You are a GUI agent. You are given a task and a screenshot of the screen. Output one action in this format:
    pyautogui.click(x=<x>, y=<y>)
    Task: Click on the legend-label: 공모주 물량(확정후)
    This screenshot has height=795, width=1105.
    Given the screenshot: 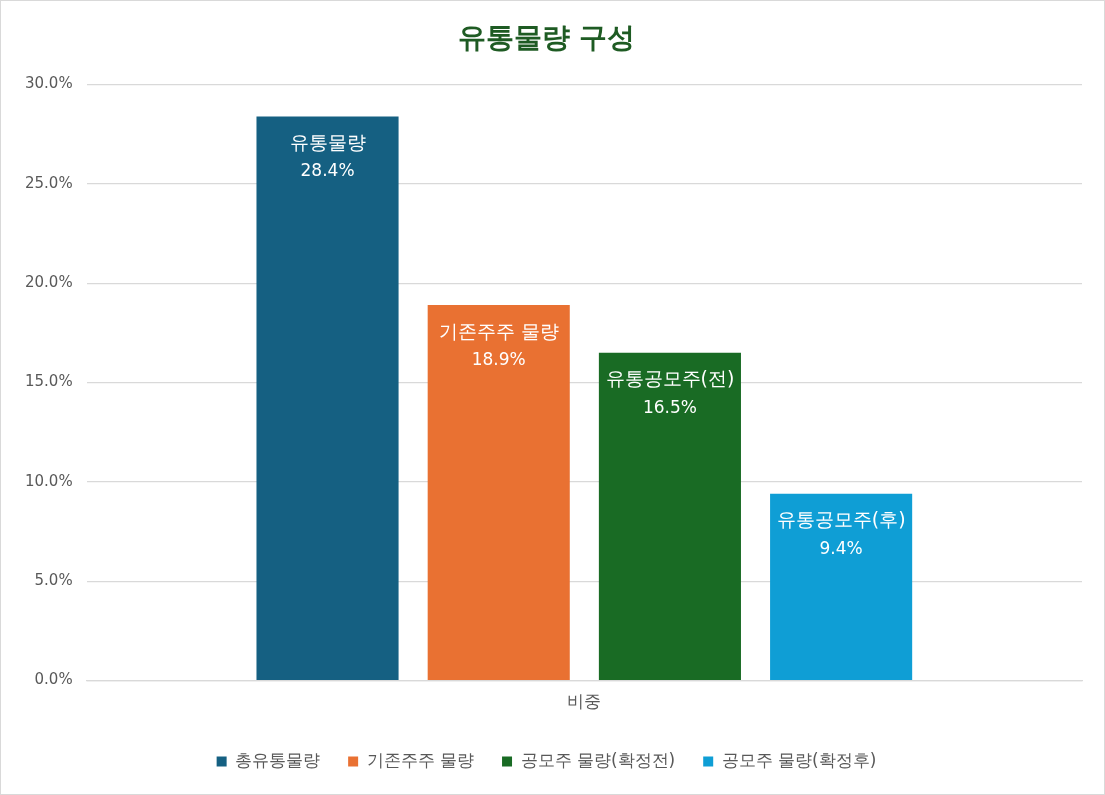 What is the action you would take?
    pyautogui.click(x=799, y=759)
    